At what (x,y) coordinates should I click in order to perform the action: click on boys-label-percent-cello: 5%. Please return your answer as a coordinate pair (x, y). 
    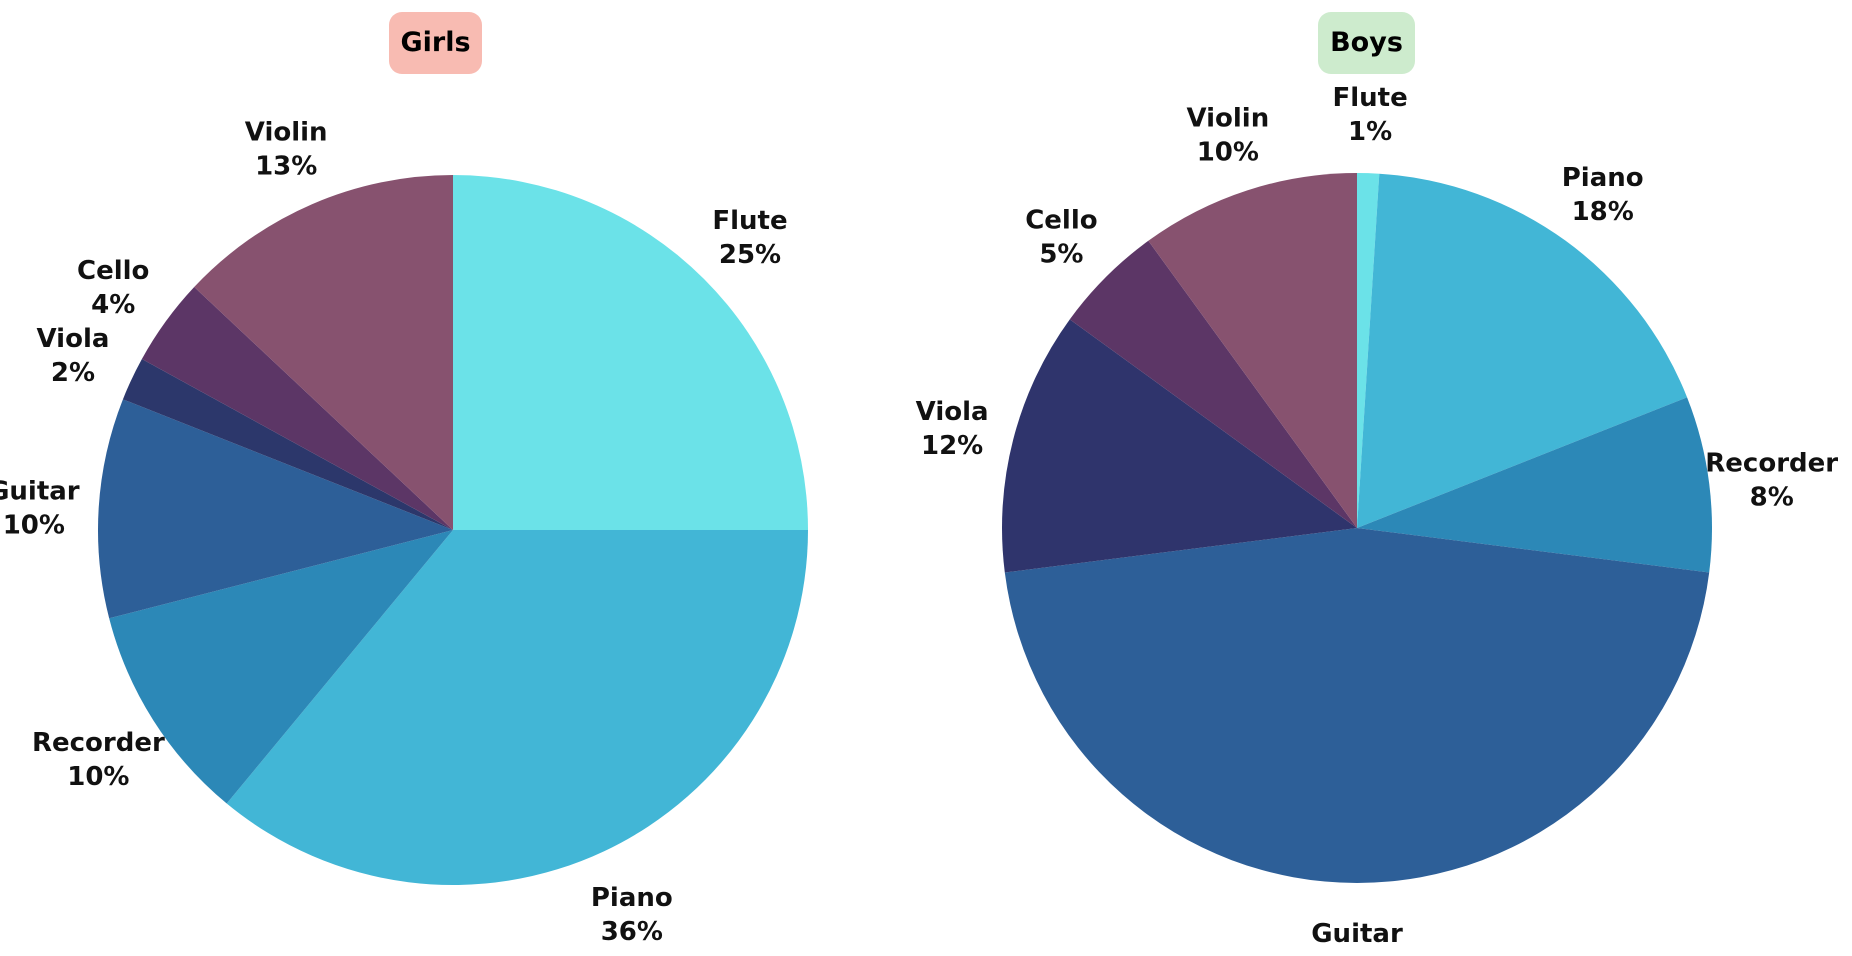
    Looking at the image, I should click on (1061, 254).